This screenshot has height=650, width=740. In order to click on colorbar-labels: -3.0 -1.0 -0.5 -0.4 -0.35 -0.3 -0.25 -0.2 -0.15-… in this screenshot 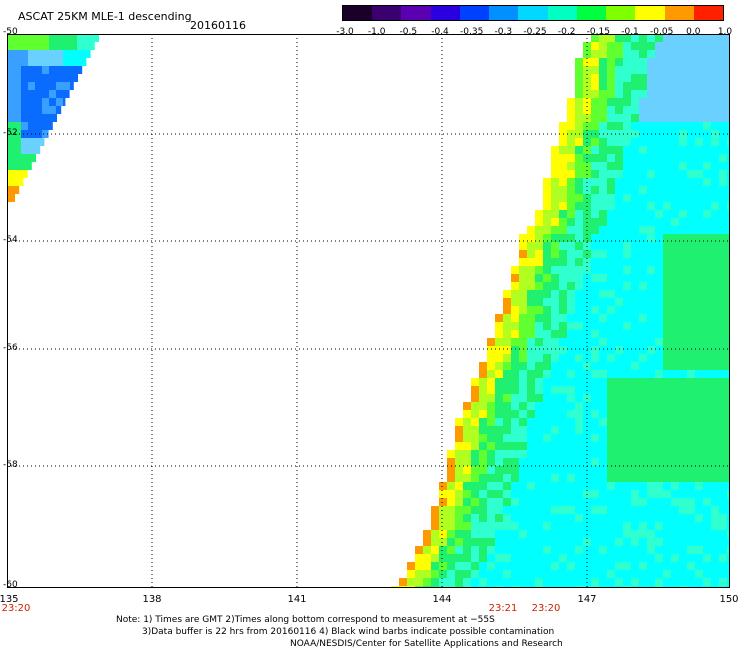, I will do `click(535, 33)`.